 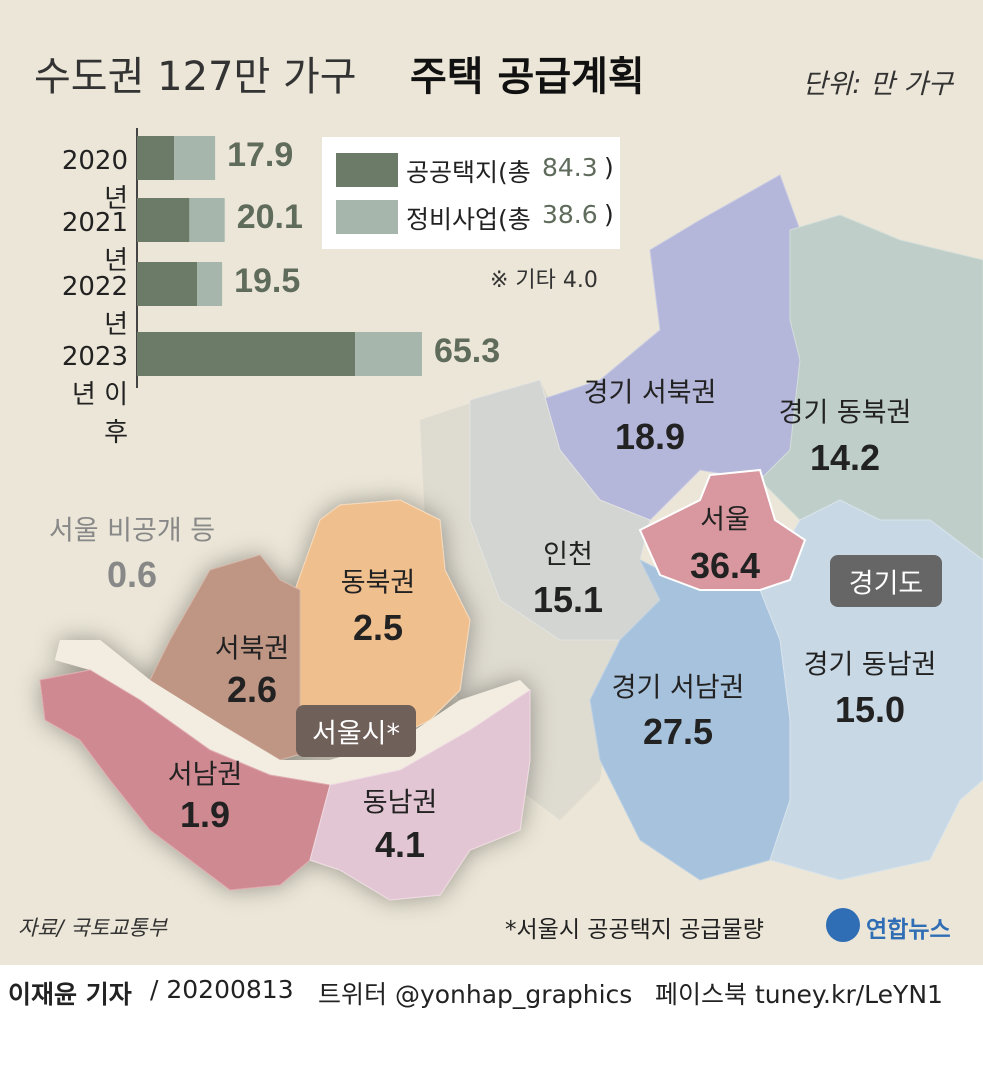 I want to click on region-label: 경기 서남권, so click(x=678, y=688).